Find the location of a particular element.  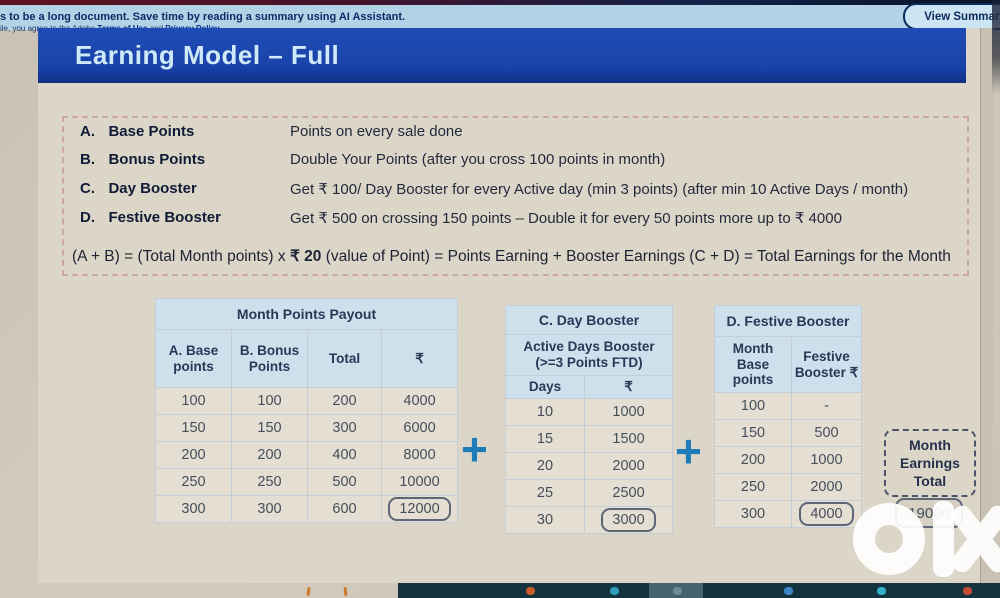

column-header: A. Base points is located at coordinates (193, 358).